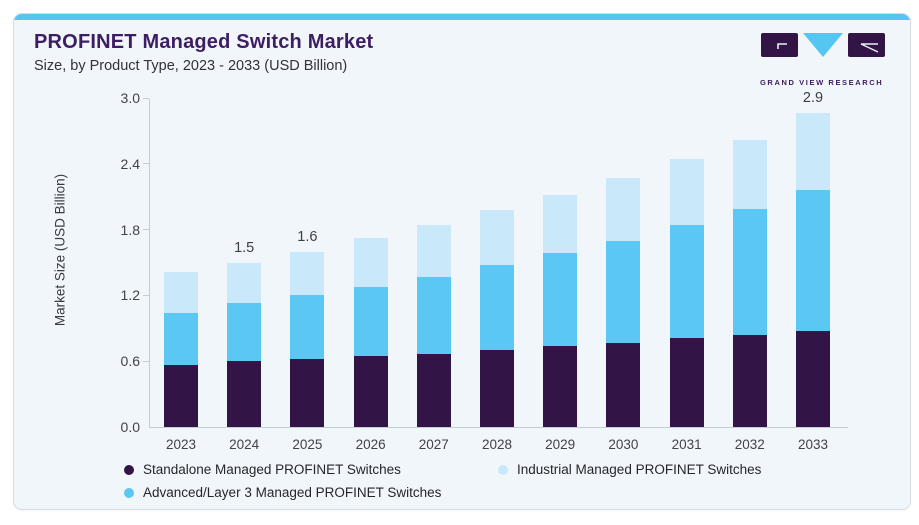  I want to click on x-tick-label: 2024, so click(244, 444).